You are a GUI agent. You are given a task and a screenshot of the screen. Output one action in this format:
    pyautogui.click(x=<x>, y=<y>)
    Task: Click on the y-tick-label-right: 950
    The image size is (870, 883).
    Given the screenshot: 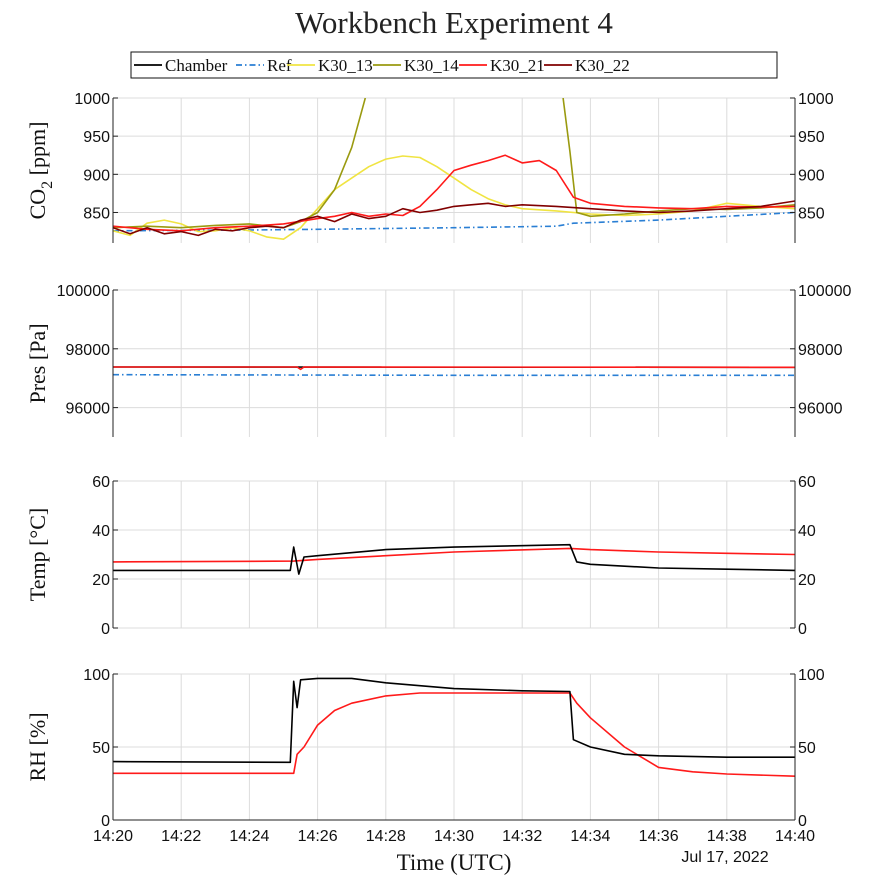 What is the action you would take?
    pyautogui.click(x=811, y=137)
    